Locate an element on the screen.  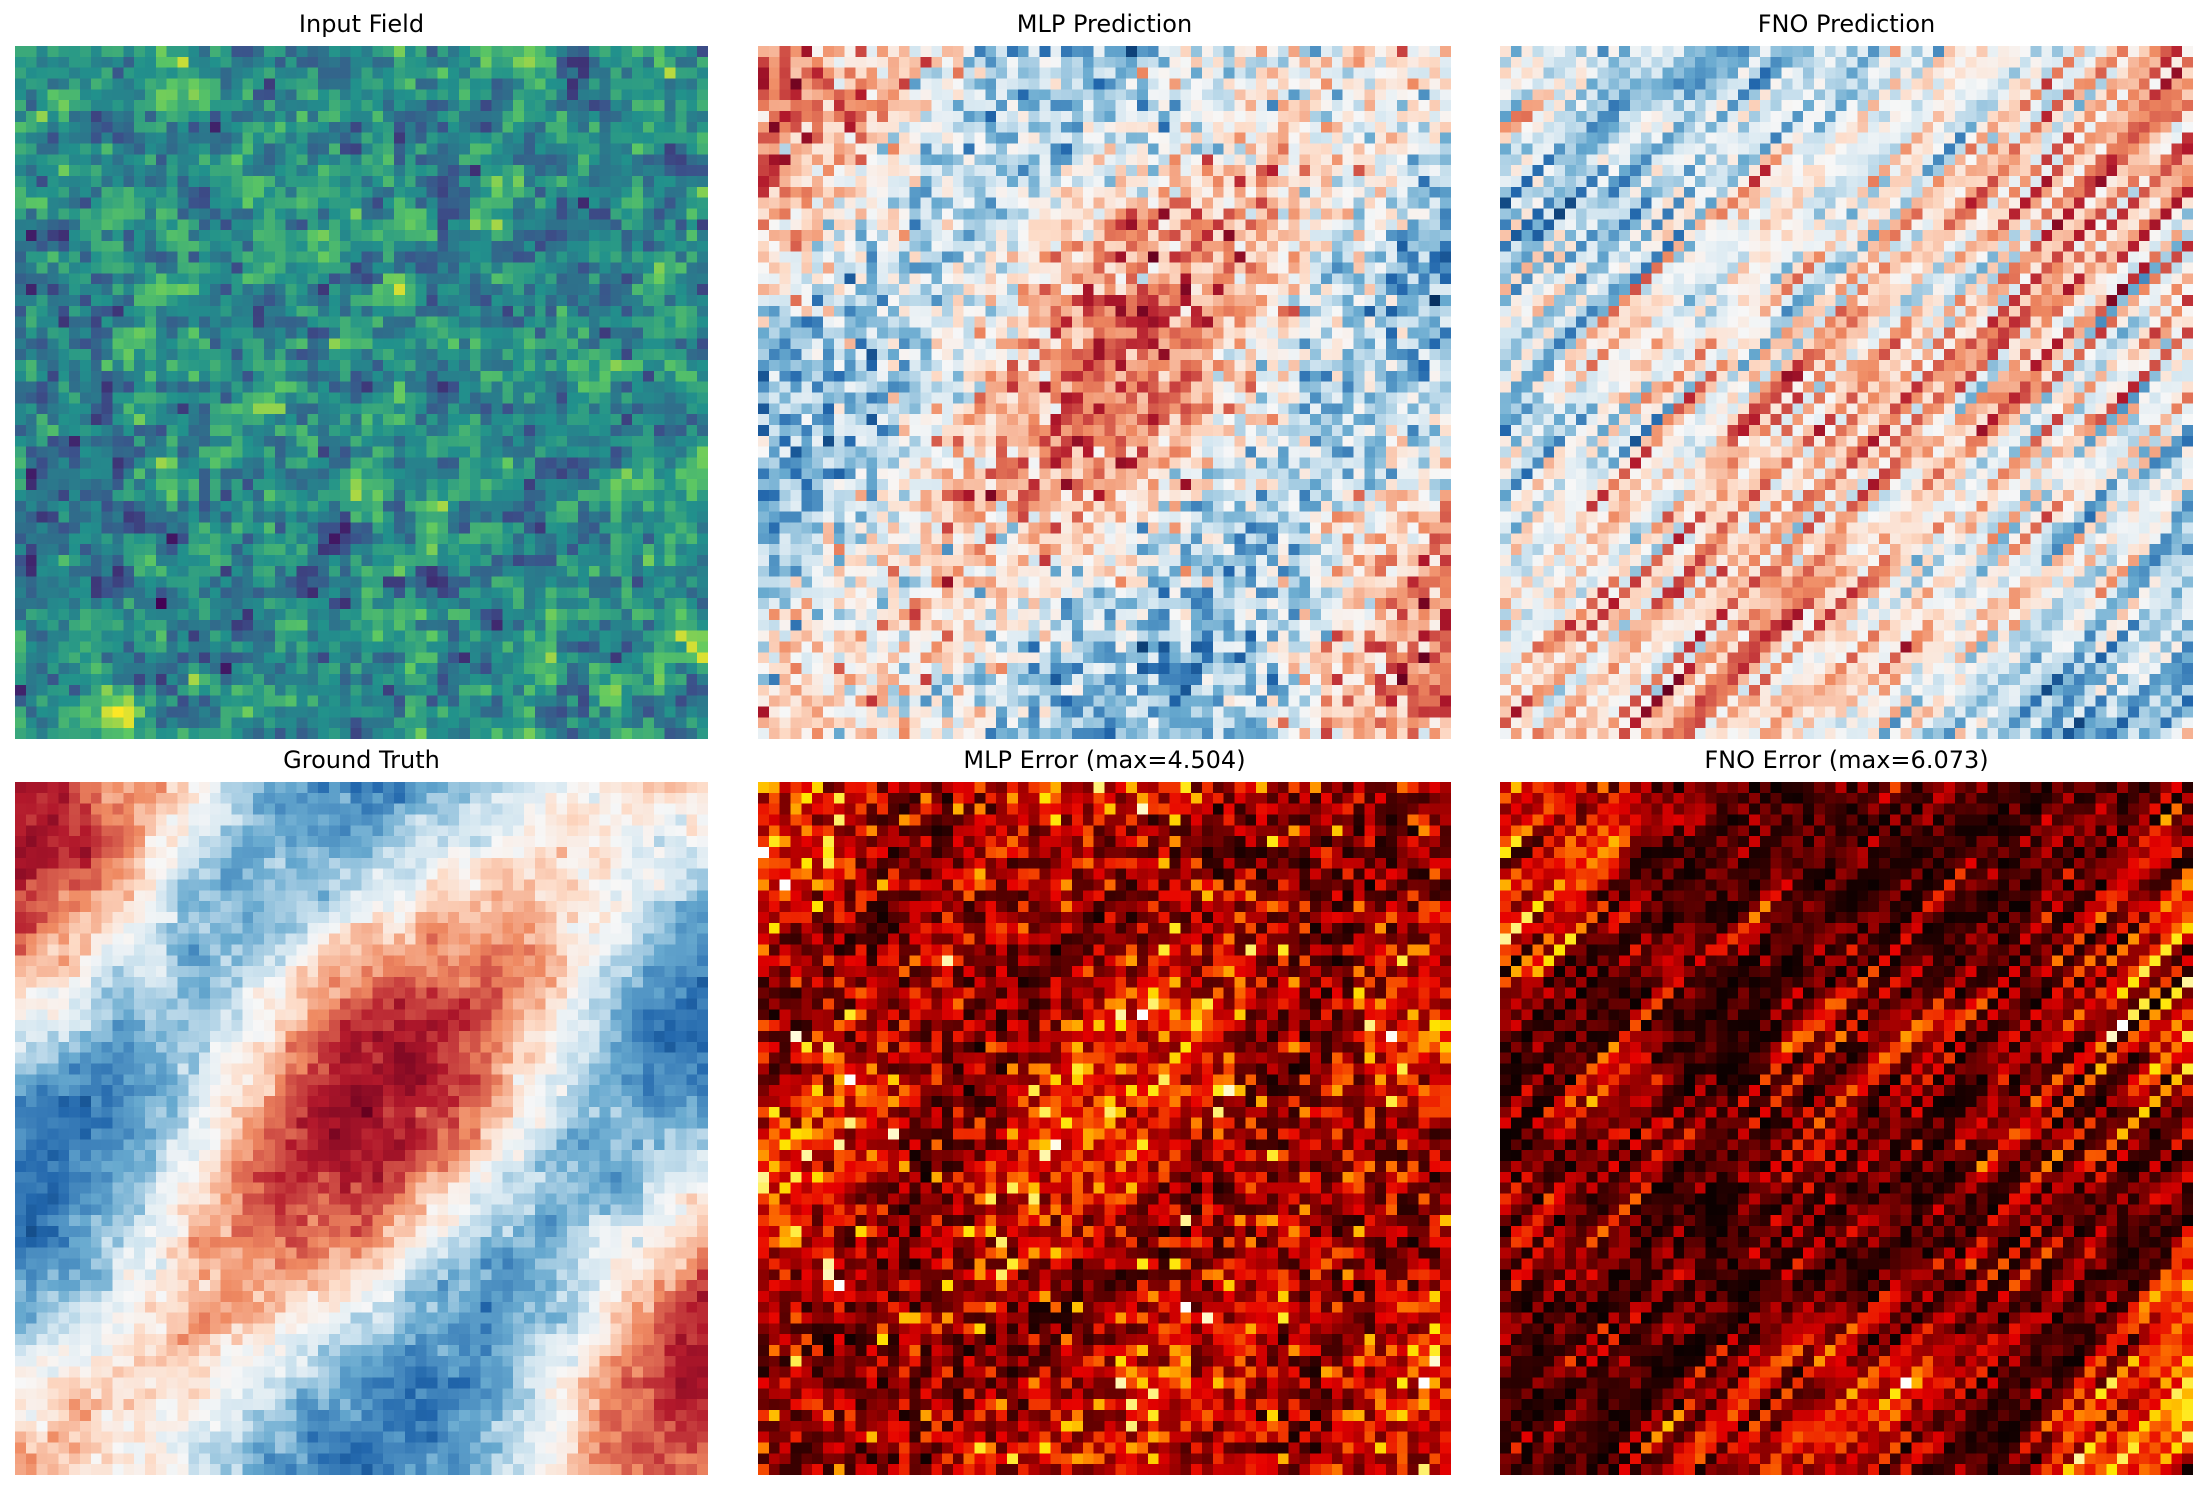
heatmap-input-field is located at coordinates (361, 392).